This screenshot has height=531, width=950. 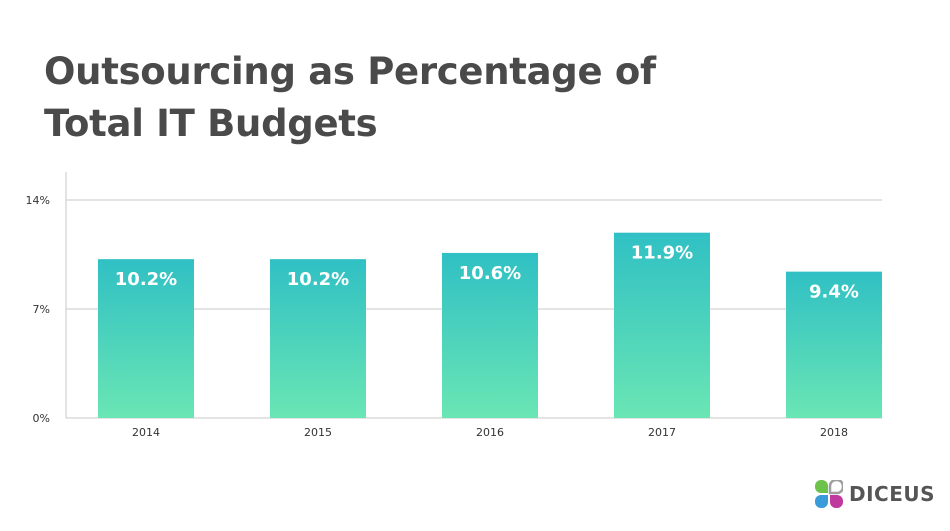 What do you see at coordinates (211, 123) in the screenshot?
I see `chart-title-line-2: Total IT Budgets` at bounding box center [211, 123].